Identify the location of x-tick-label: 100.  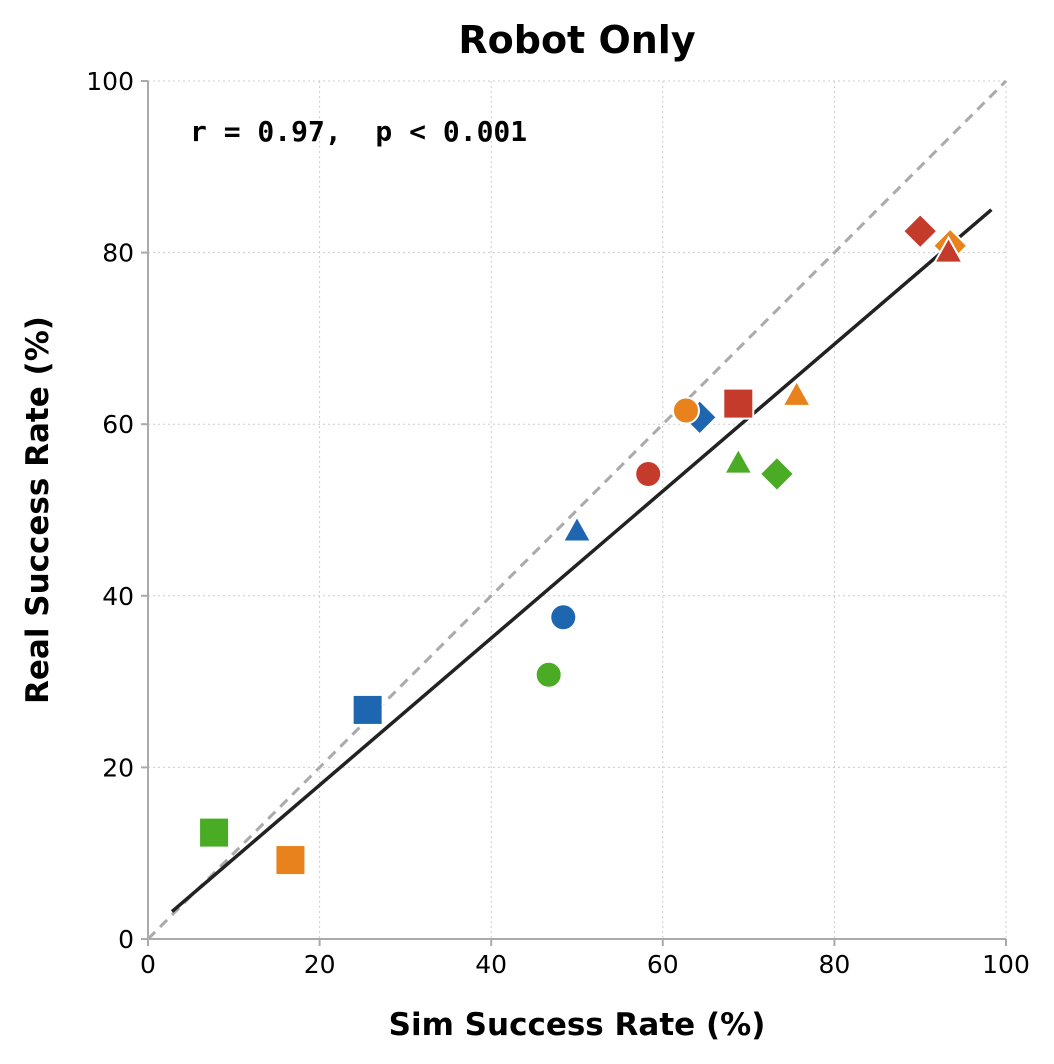
(1006, 964).